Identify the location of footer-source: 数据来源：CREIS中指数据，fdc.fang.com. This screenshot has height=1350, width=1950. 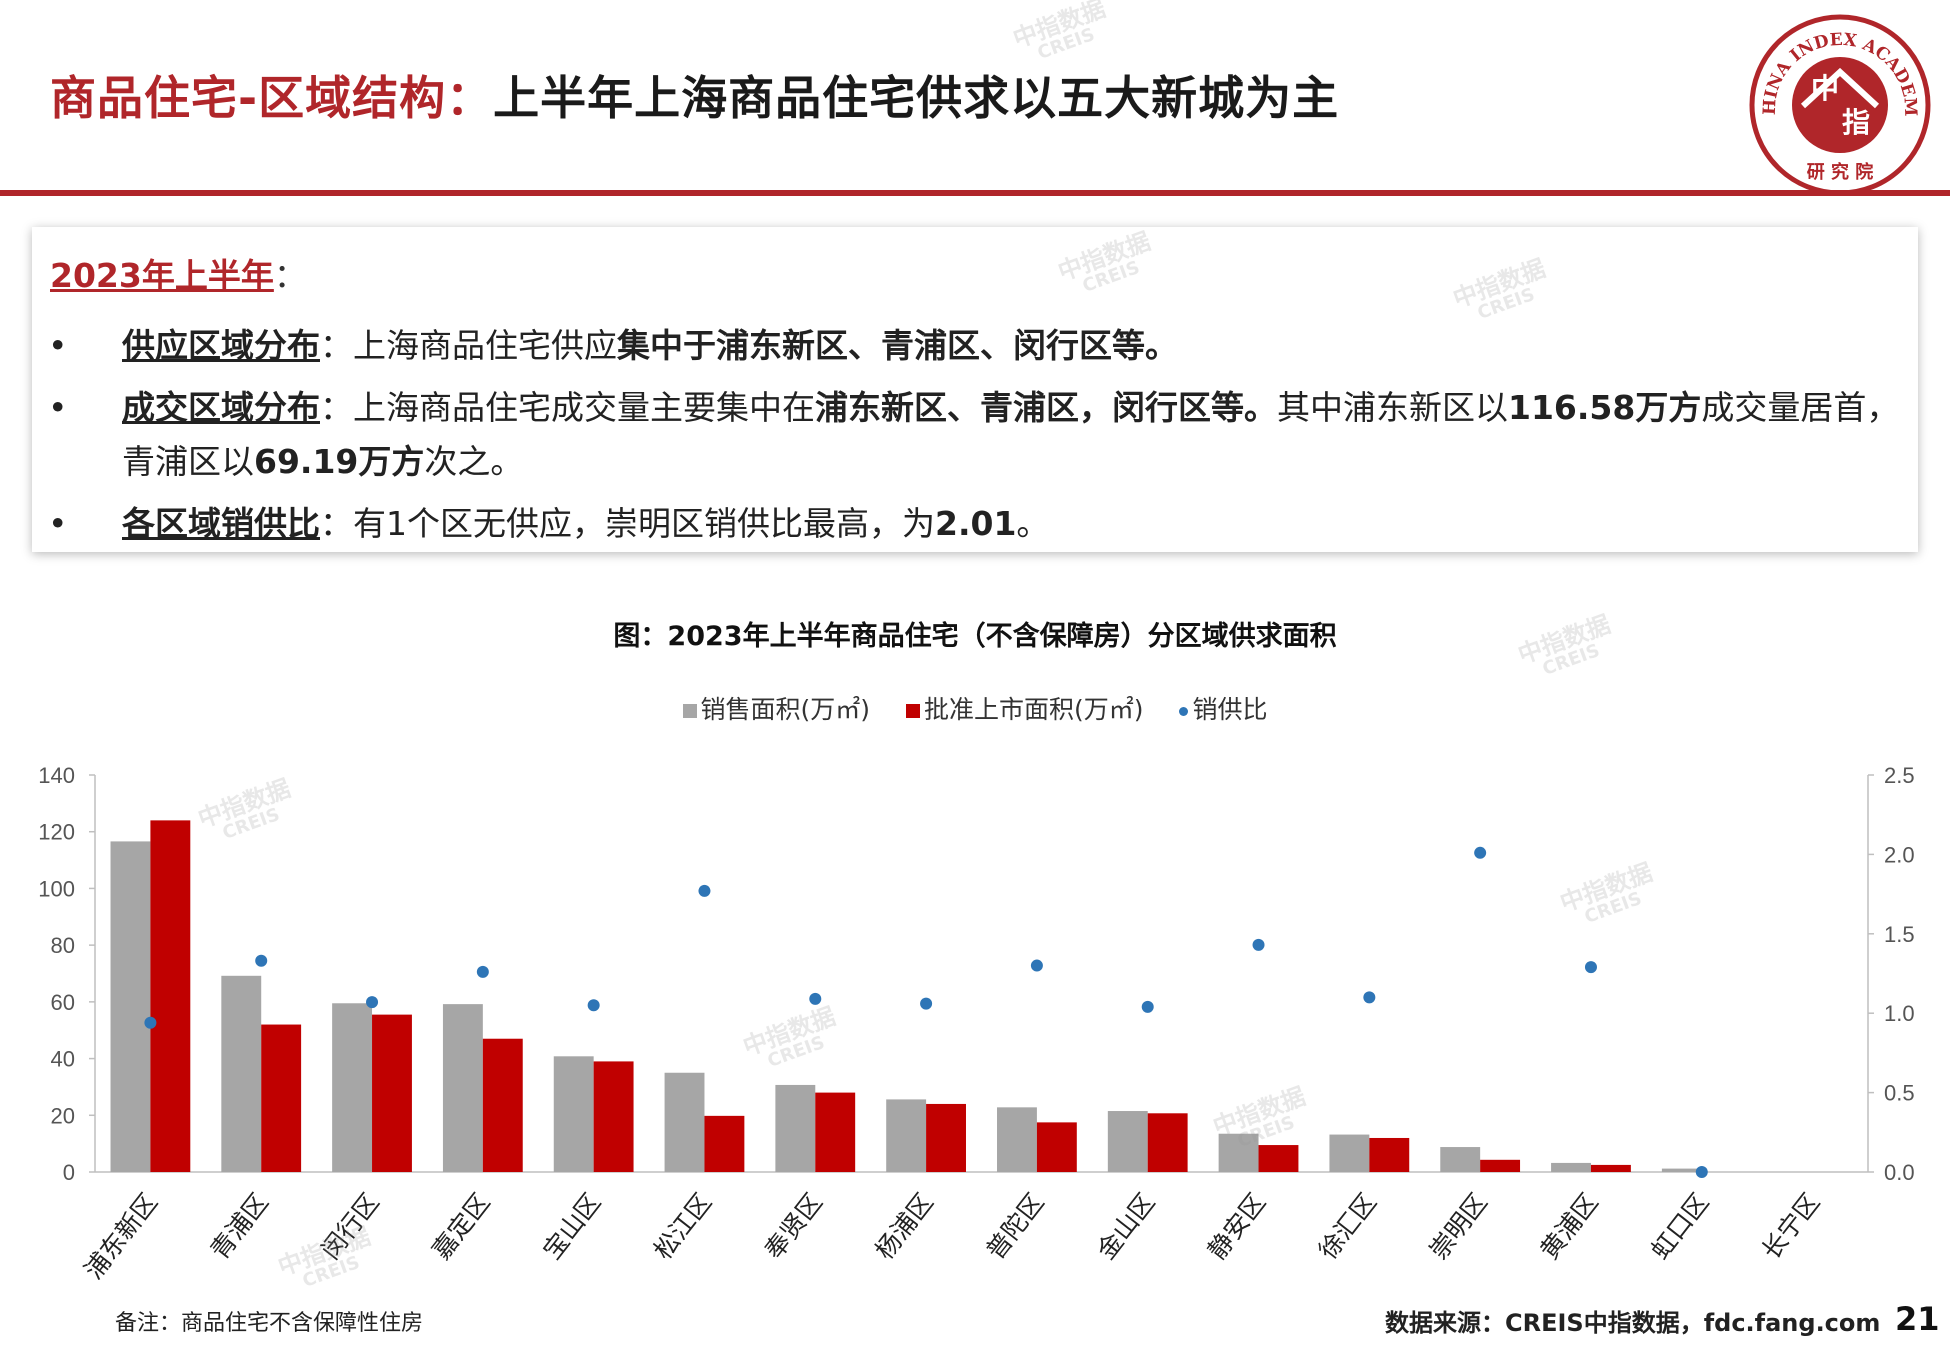
(1633, 1323).